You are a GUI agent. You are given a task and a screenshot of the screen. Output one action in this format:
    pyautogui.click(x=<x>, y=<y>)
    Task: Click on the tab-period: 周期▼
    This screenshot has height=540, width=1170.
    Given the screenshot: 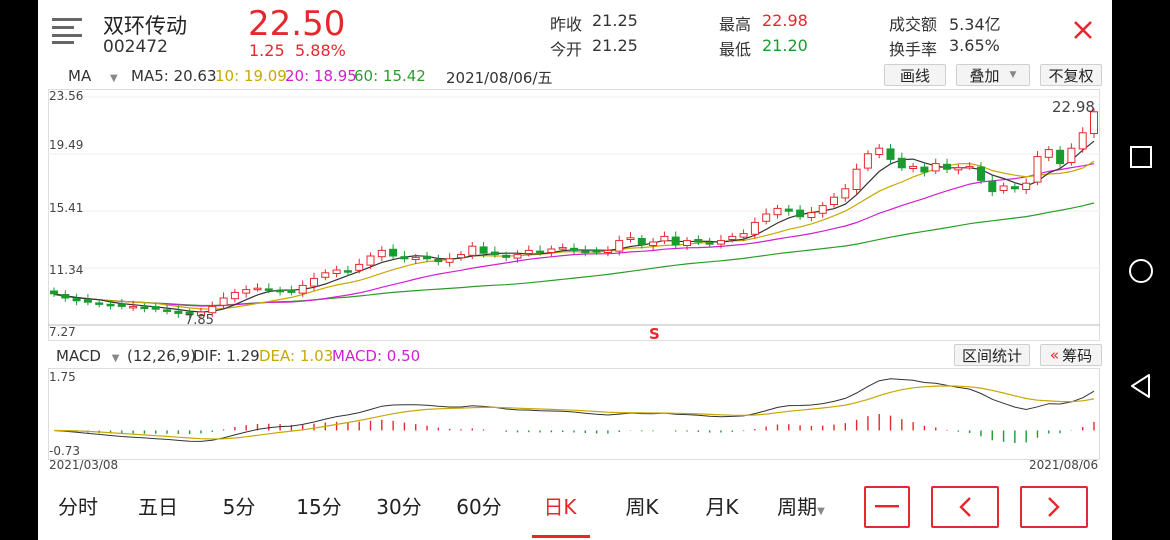 What is the action you would take?
    pyautogui.click(x=801, y=505)
    